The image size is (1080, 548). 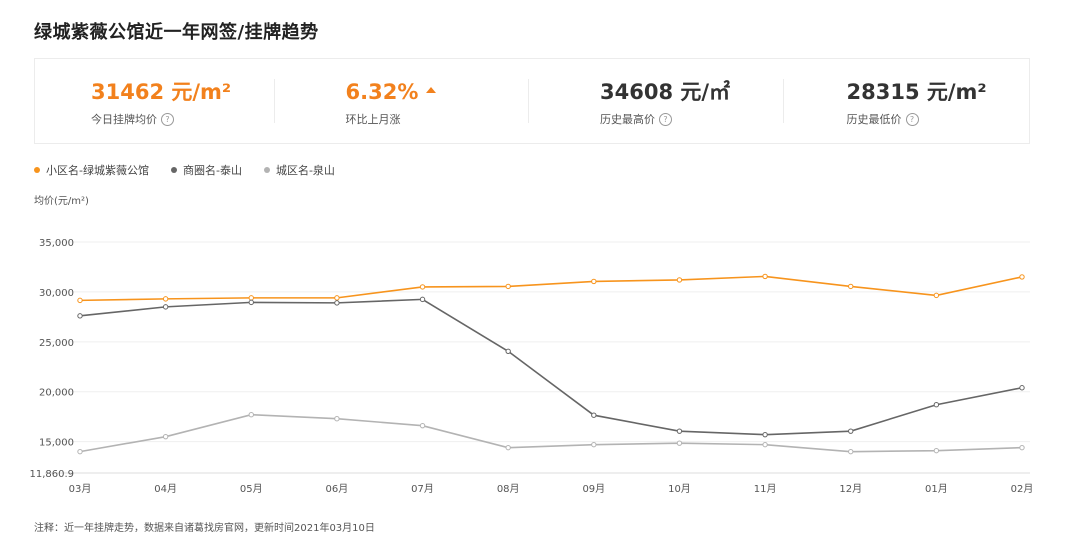 What do you see at coordinates (56, 293) in the screenshot?
I see `y-tick-label: 30,000` at bounding box center [56, 293].